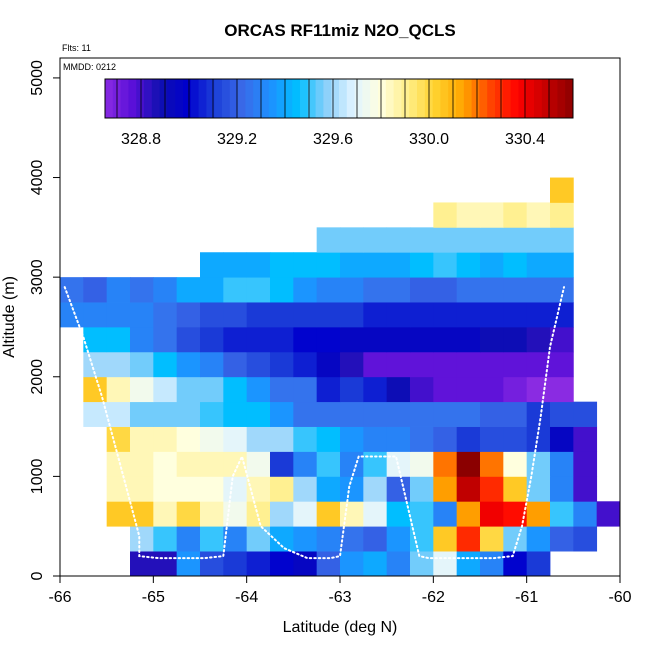 Image resolution: width=650 pixels, height=655 pixels. Describe the element at coordinates (237, 139) in the screenshot. I see `colorbar-tick-label: 329.2` at that location.